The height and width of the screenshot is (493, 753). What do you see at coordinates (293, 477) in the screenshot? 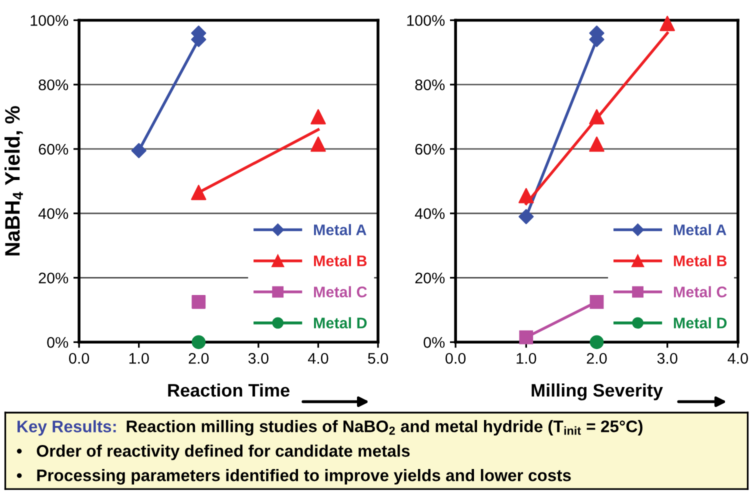
I see `text: • Processing parameters identified to improve yields and lower costs` at bounding box center [293, 477].